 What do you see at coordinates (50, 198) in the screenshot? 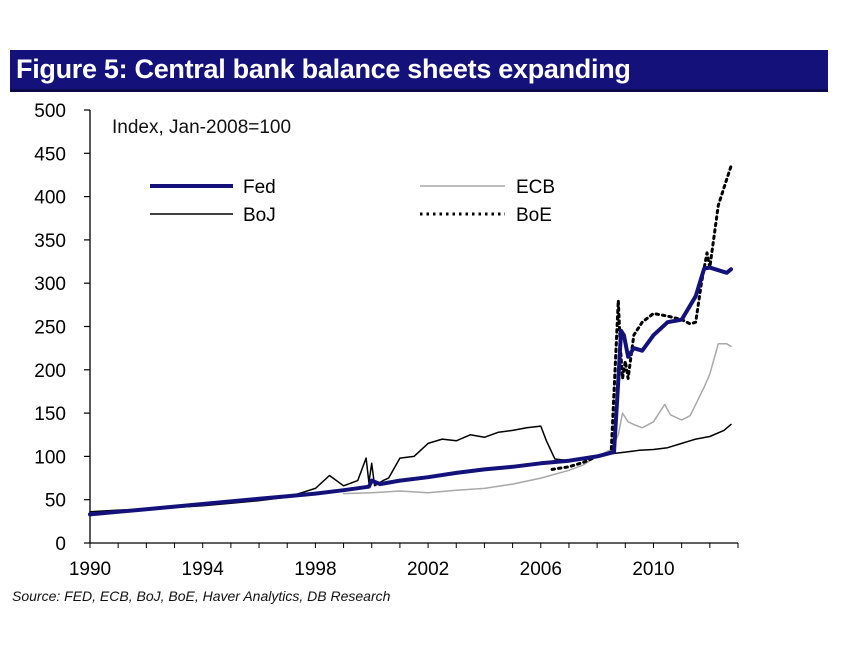
I see `y-tick-label: 400` at bounding box center [50, 198].